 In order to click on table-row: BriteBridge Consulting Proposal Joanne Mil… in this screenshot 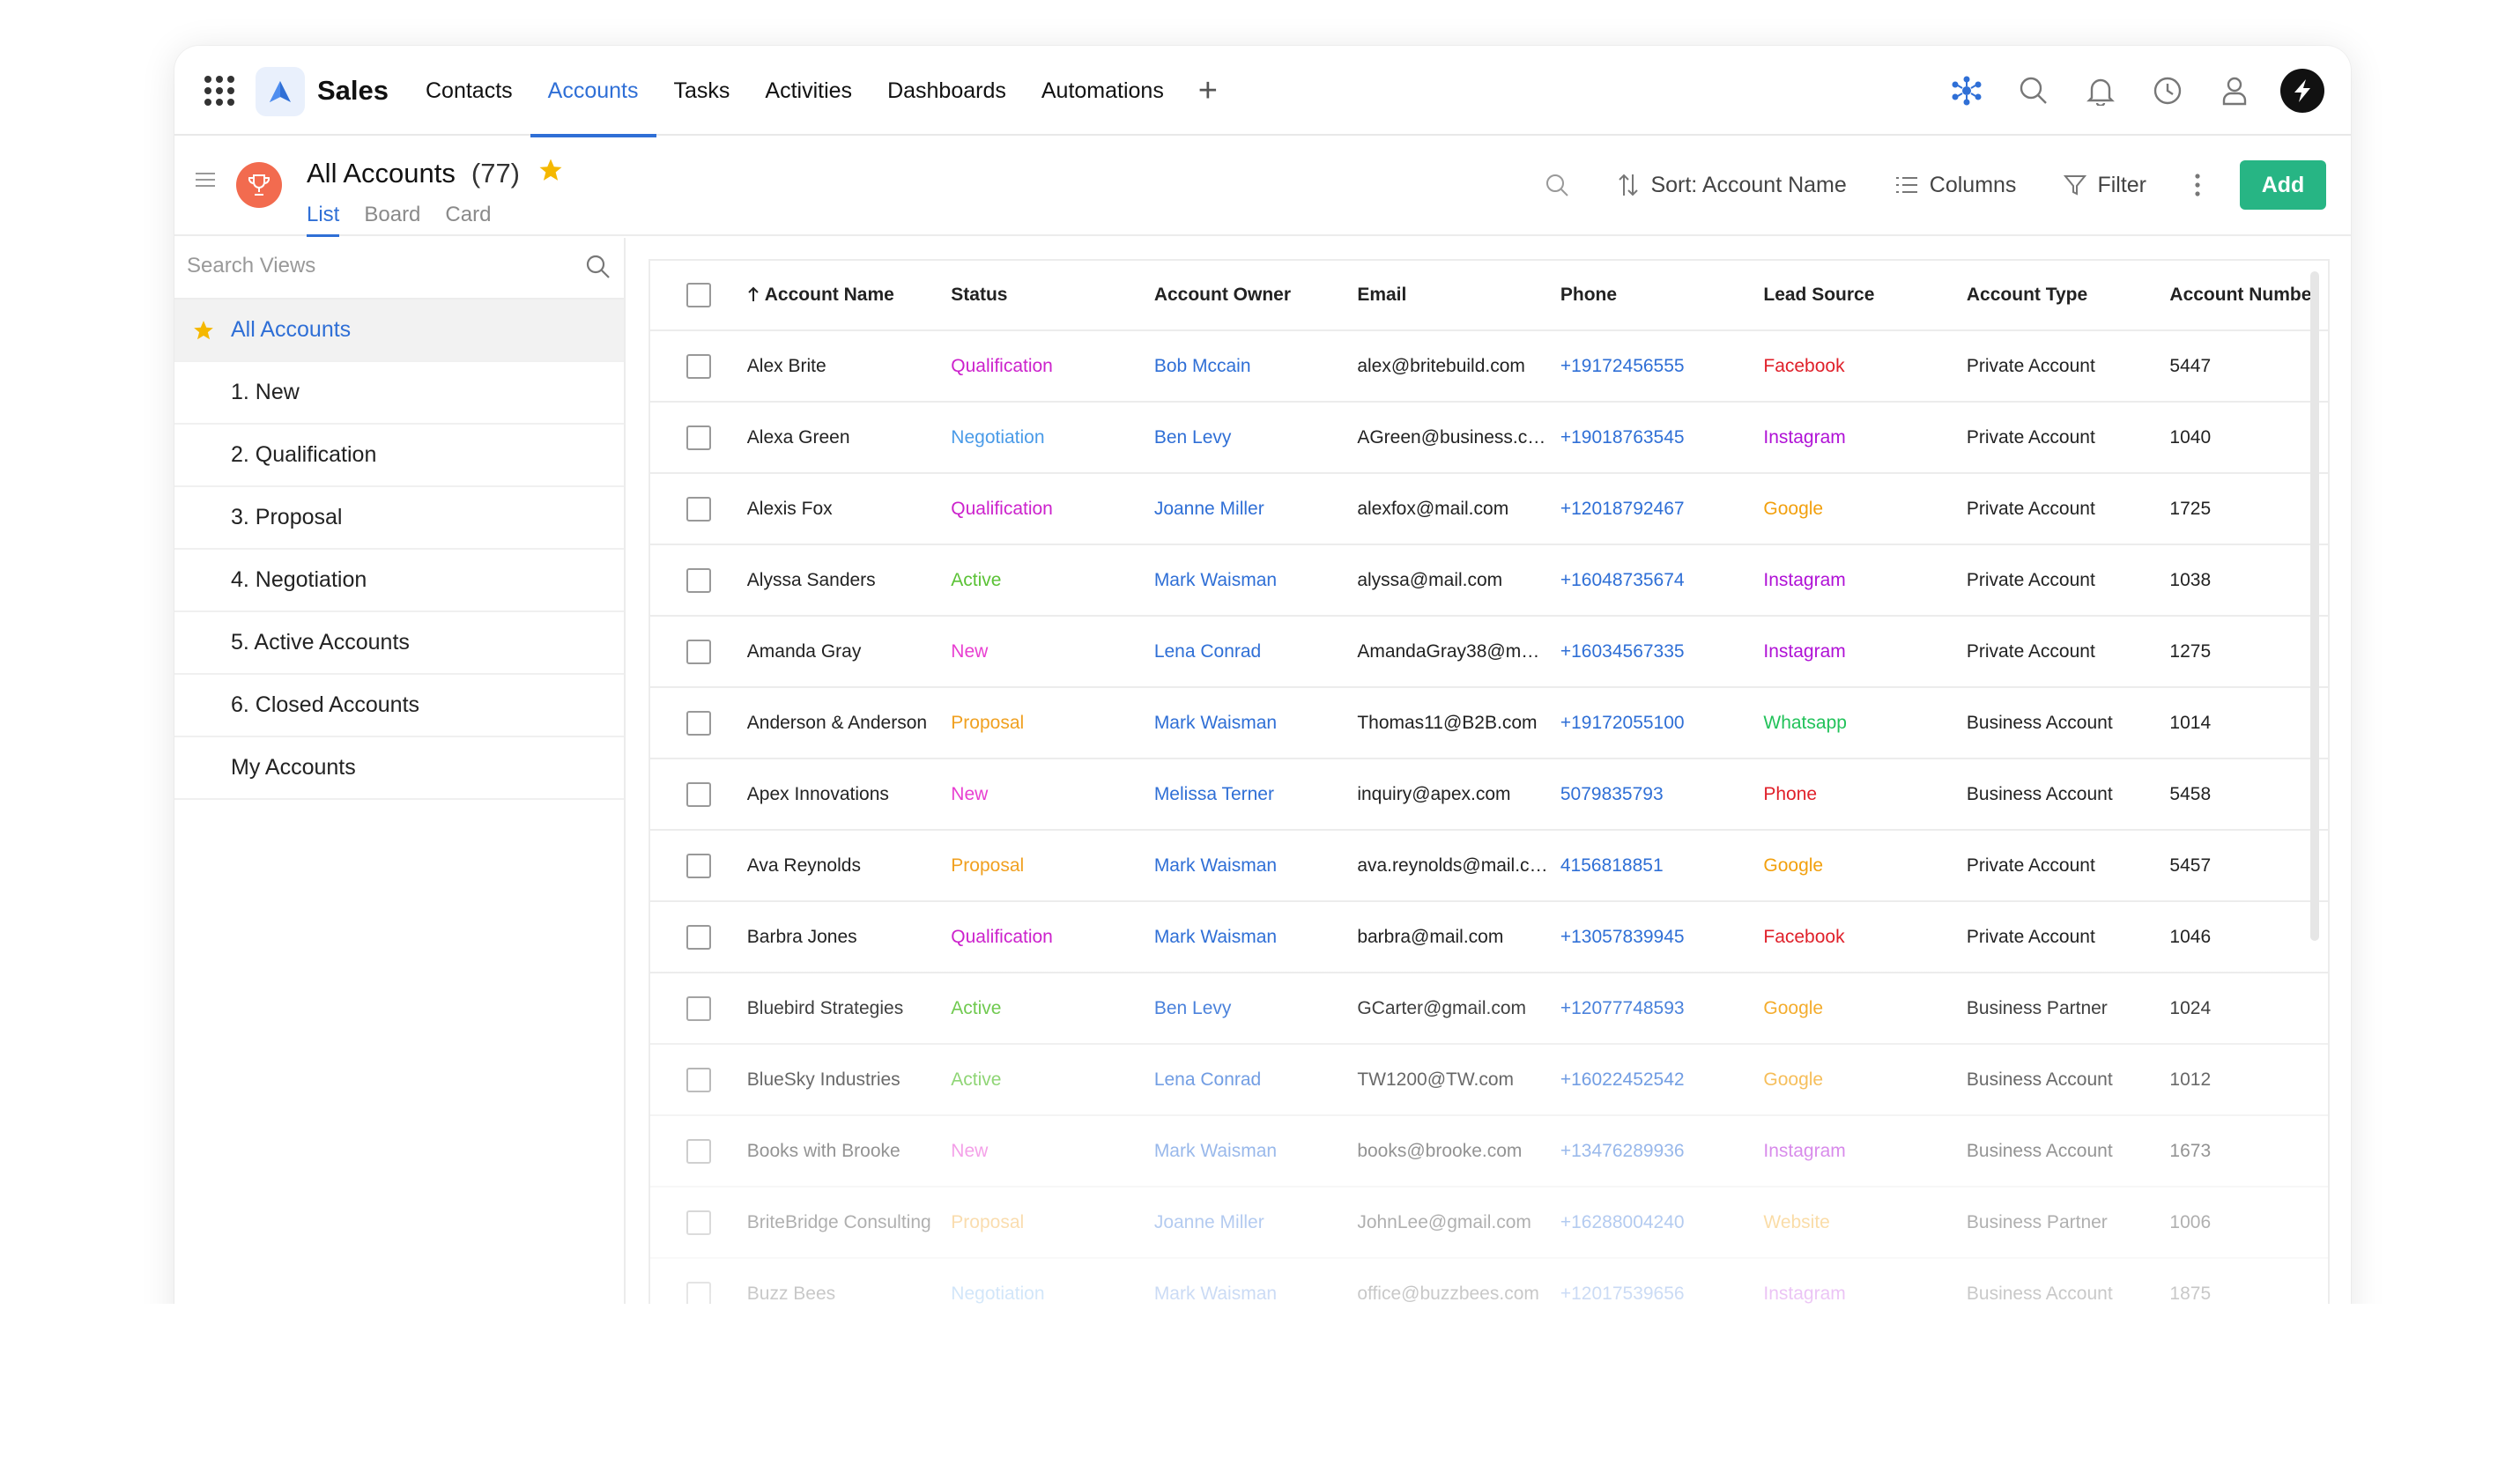, I will do `click(1489, 1224)`.